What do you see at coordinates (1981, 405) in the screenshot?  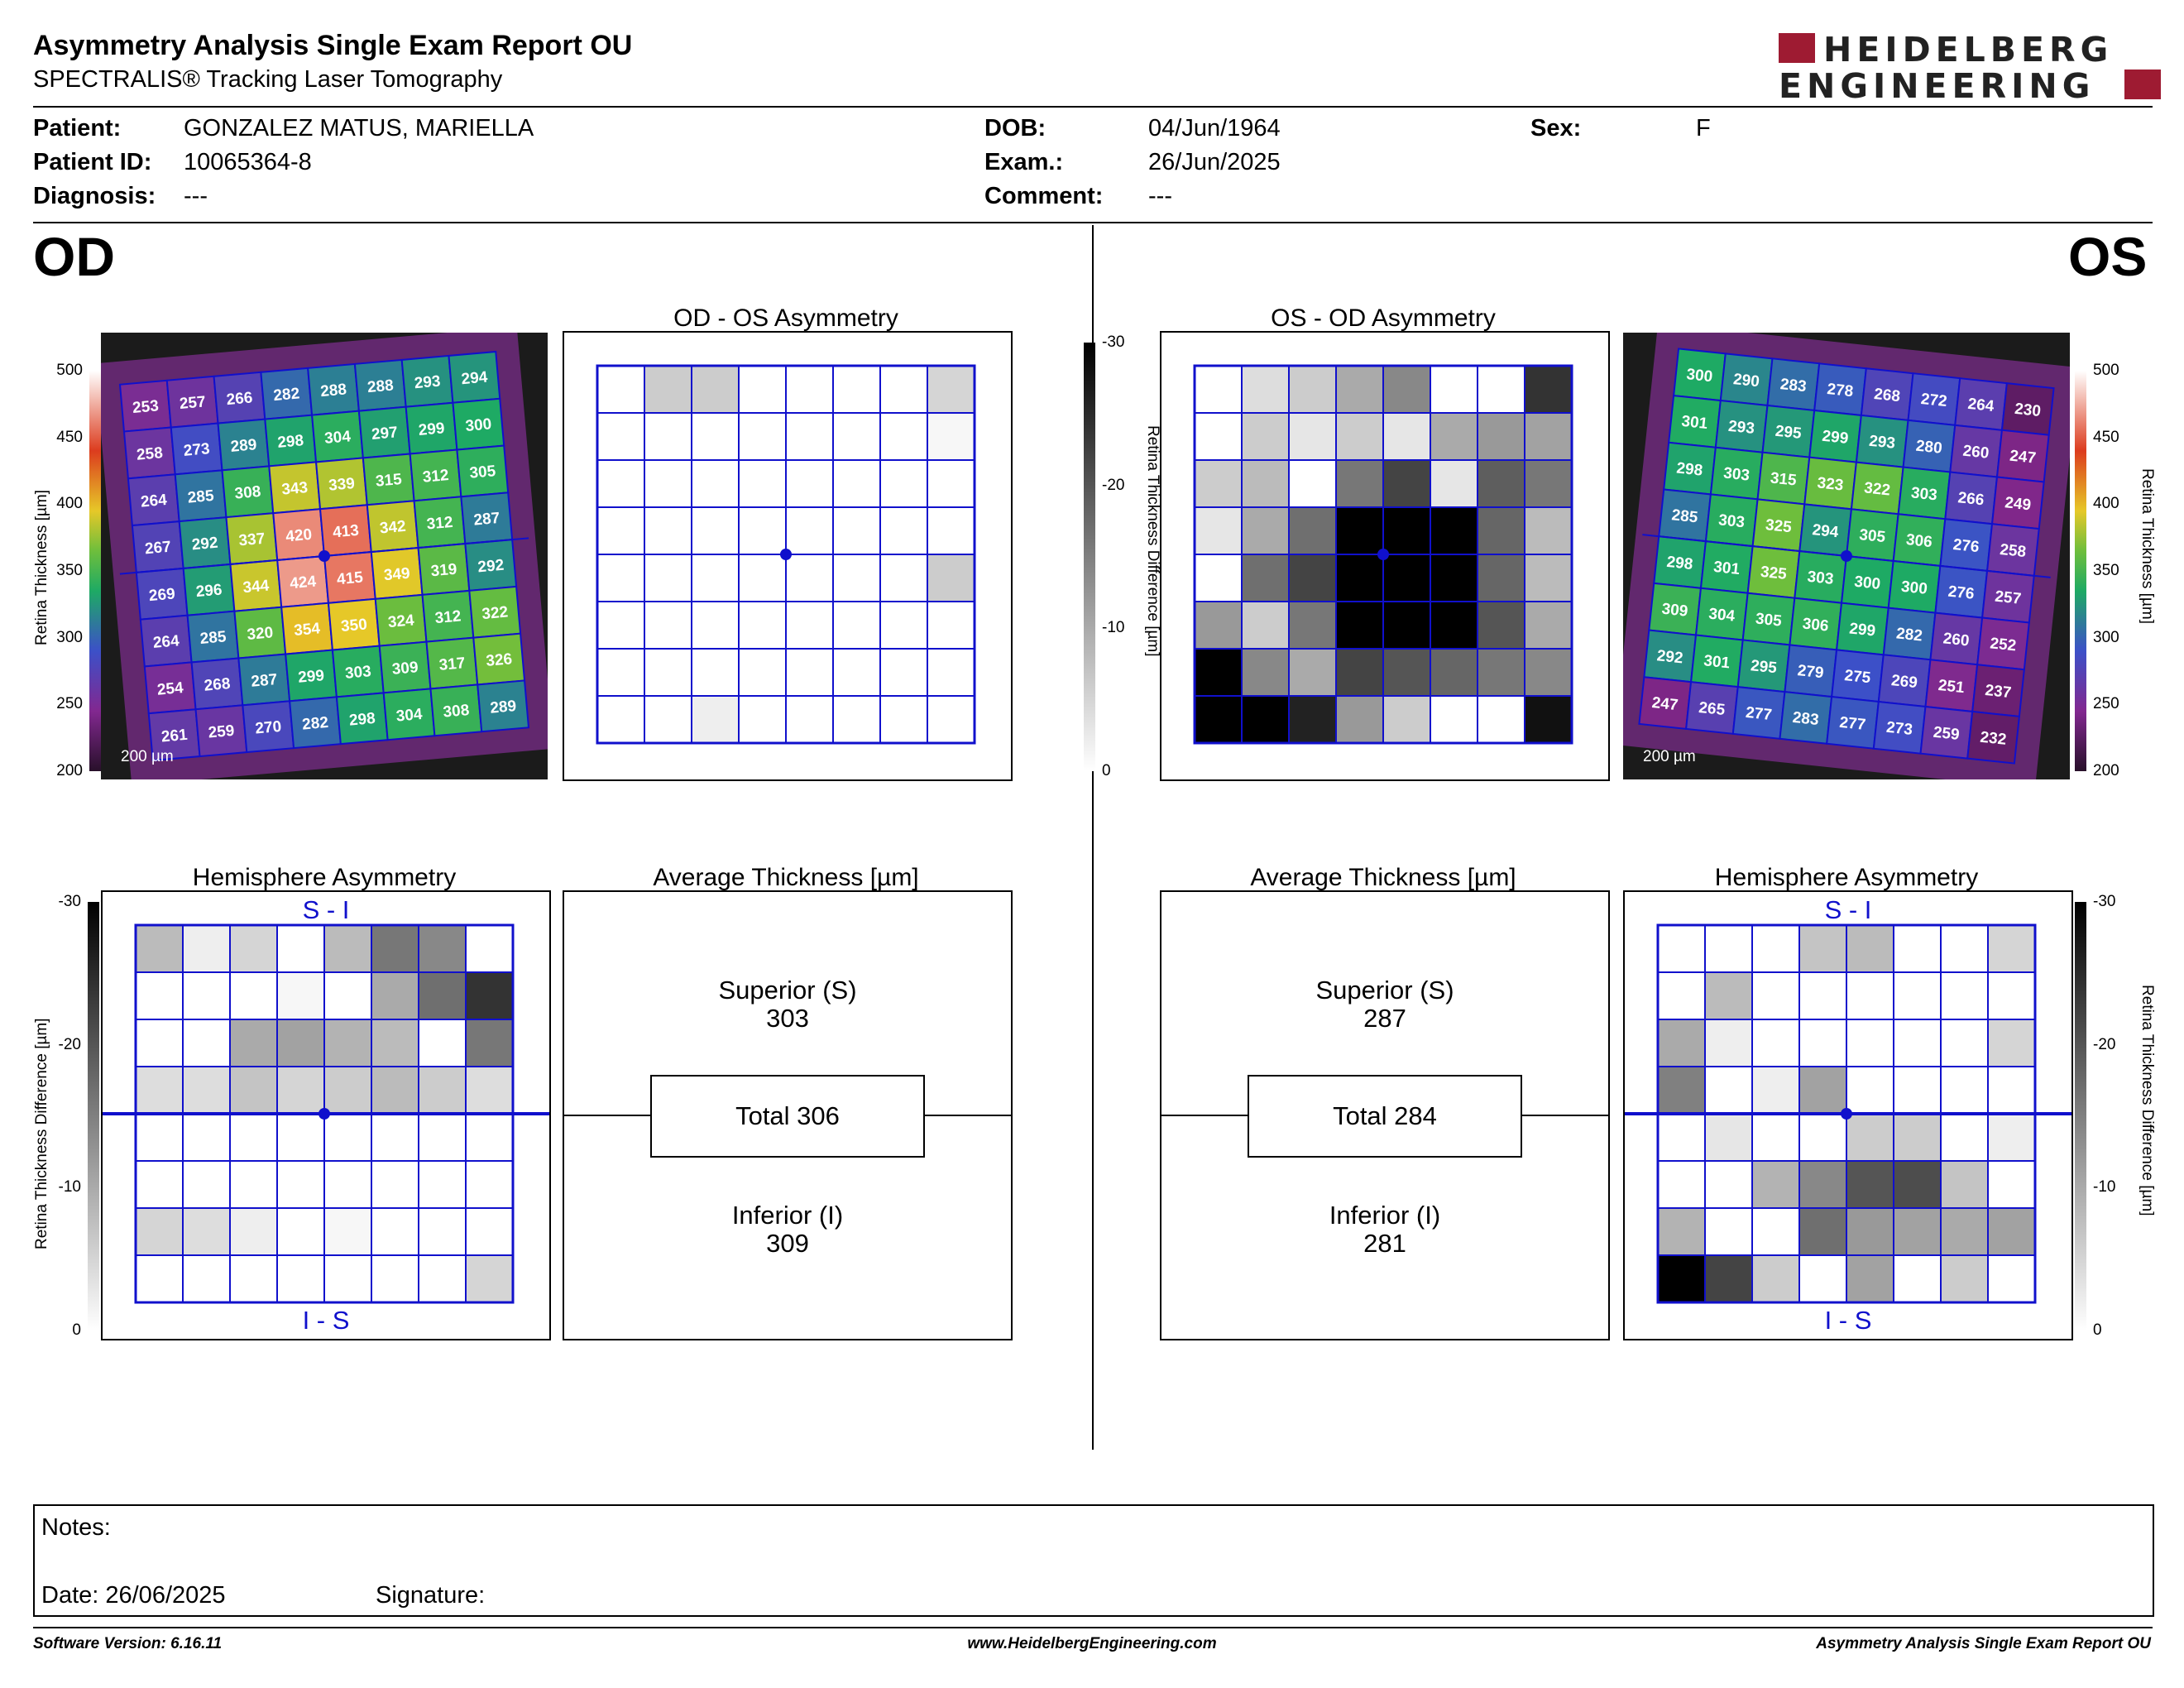 I see `os-thickness-value: 264` at bounding box center [1981, 405].